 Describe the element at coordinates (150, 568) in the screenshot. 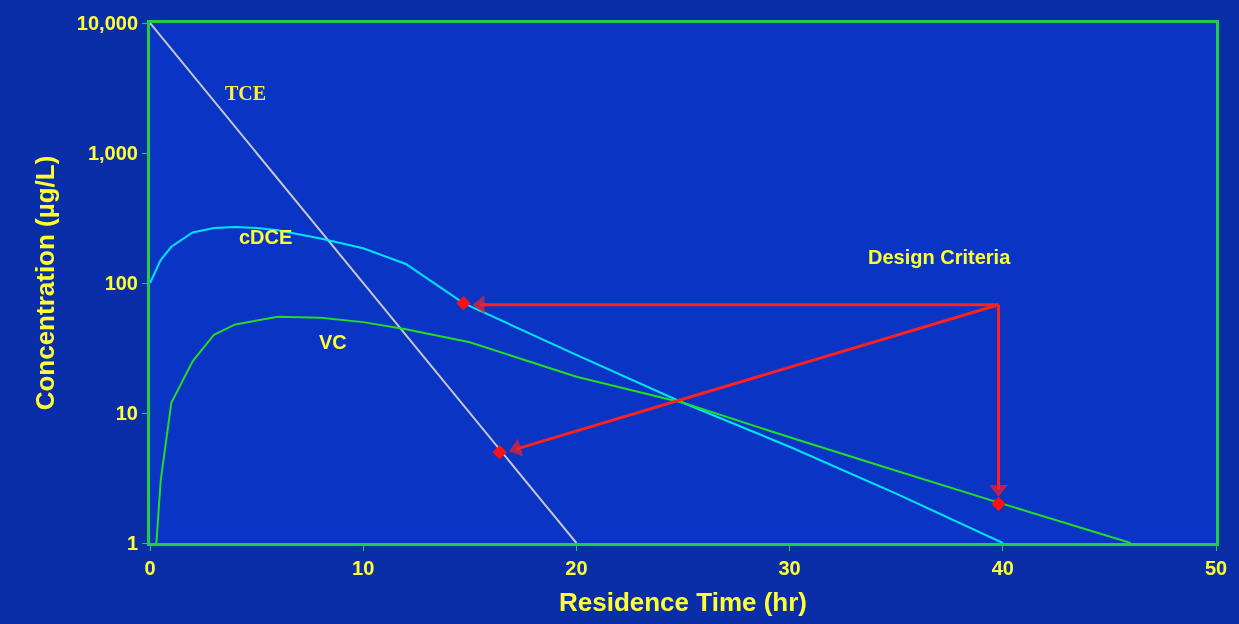

I see `x-tick-label: 0` at that location.